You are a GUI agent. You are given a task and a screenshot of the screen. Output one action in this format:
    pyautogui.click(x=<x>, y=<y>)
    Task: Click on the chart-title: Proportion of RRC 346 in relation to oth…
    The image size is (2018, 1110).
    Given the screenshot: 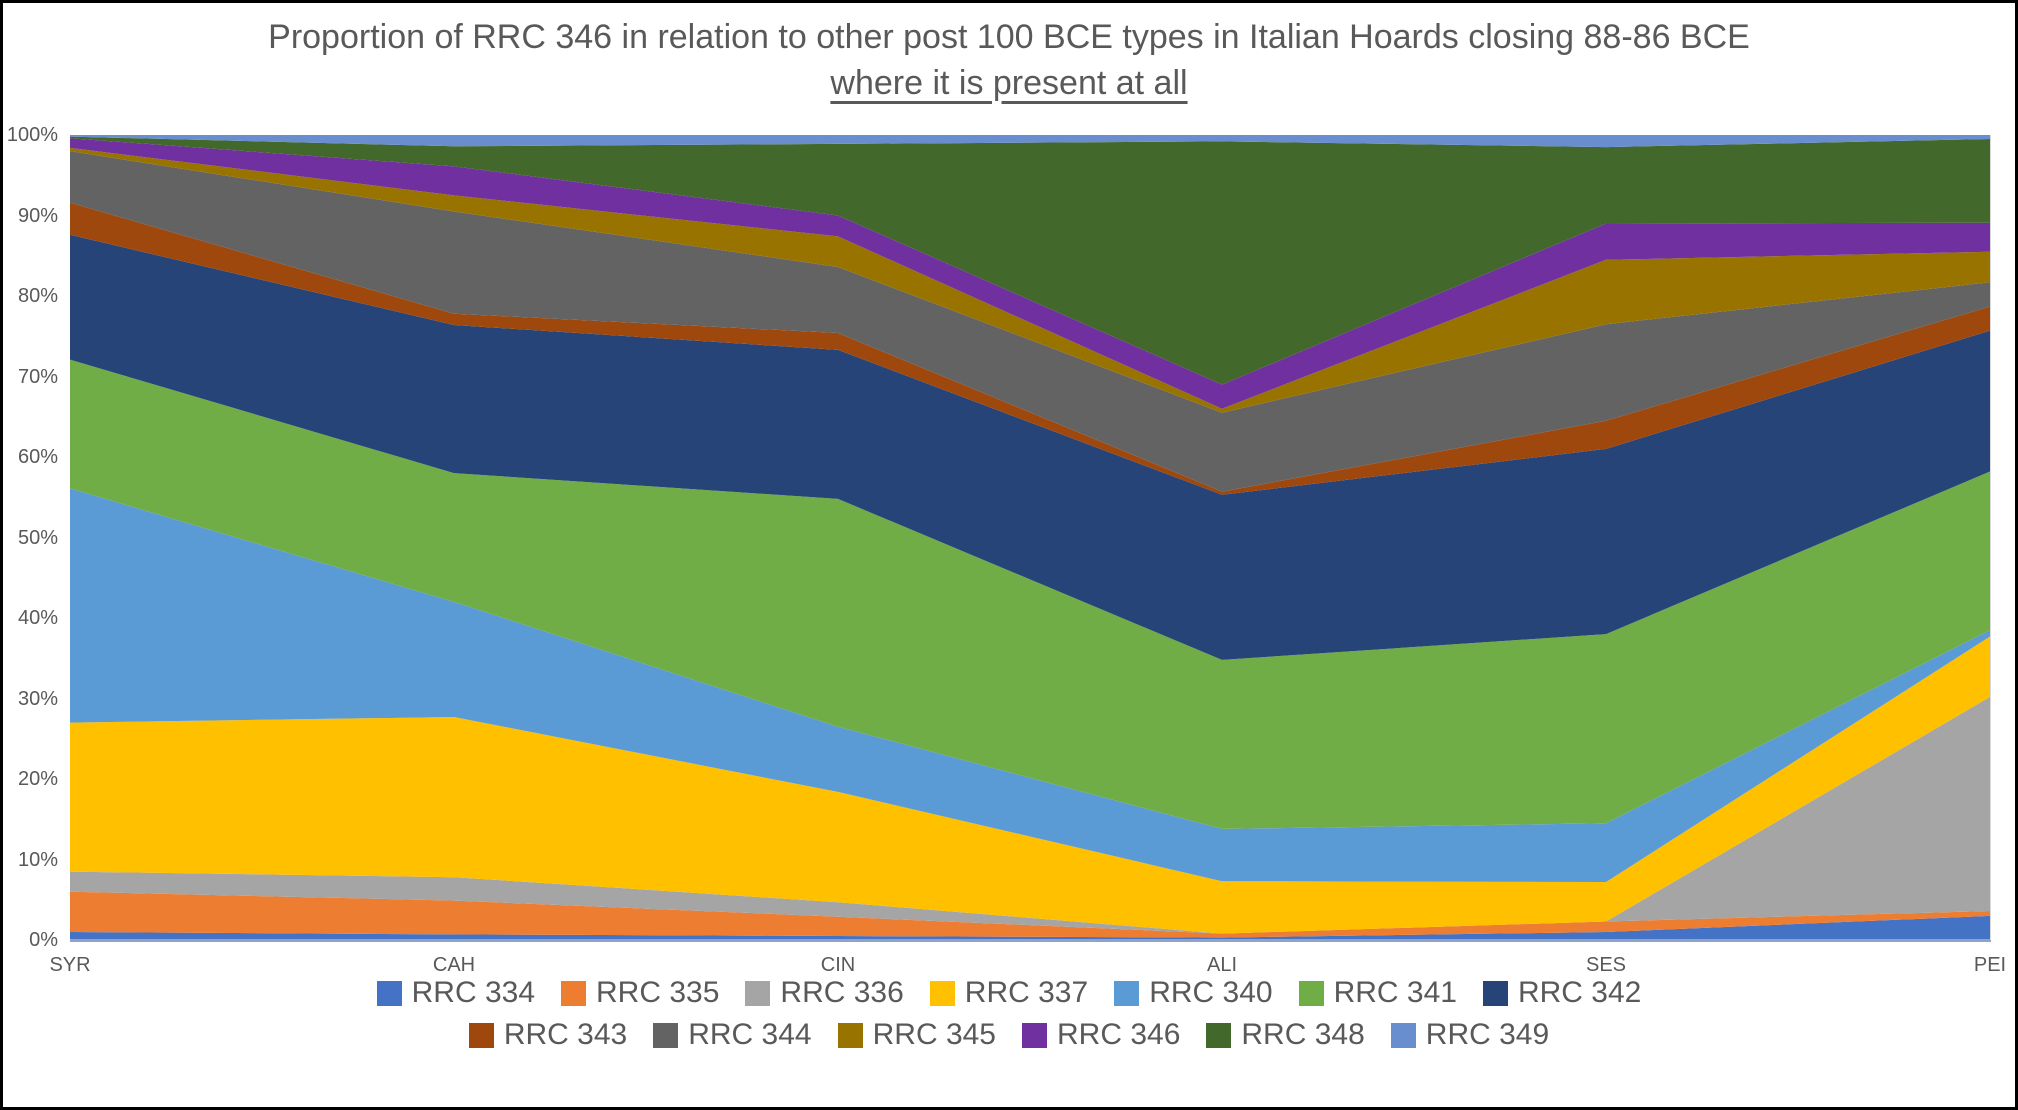 What is the action you would take?
    pyautogui.click(x=1009, y=62)
    